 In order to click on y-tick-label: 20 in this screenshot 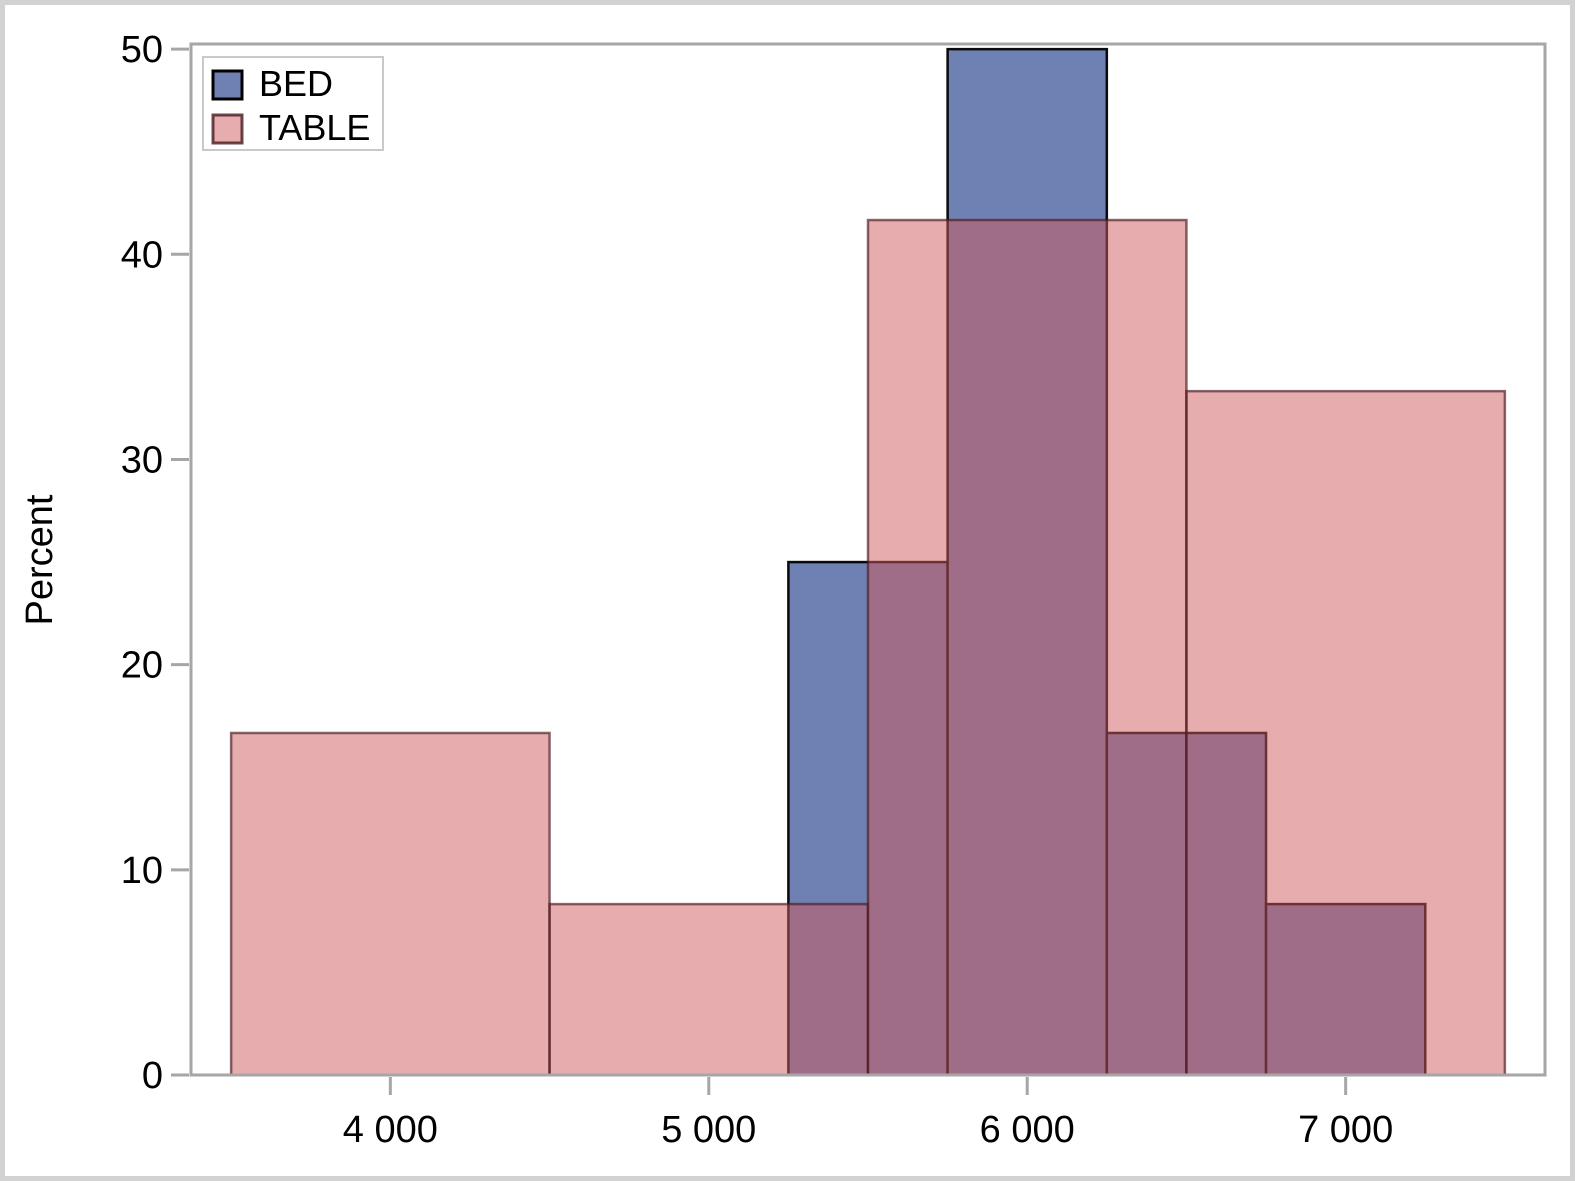, I will do `click(142, 666)`.